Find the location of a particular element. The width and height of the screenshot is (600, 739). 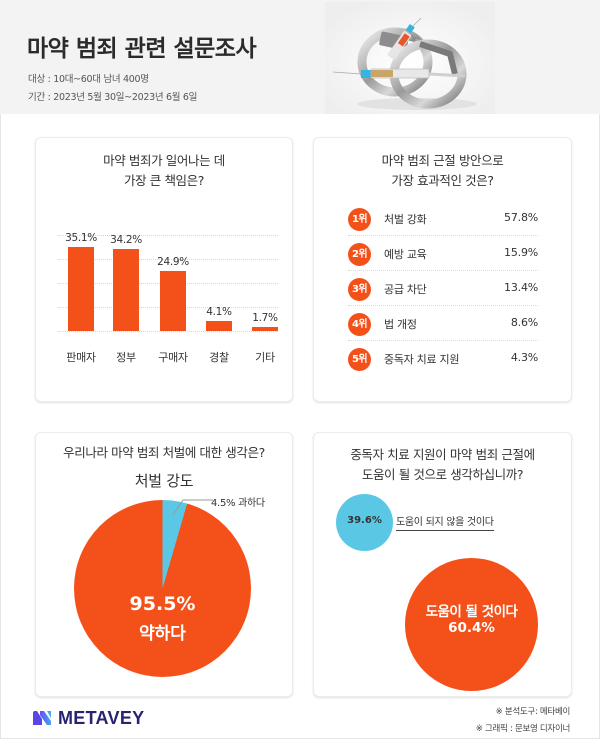

rank-row: 4위 법 개정 8.6% is located at coordinates (443, 323).